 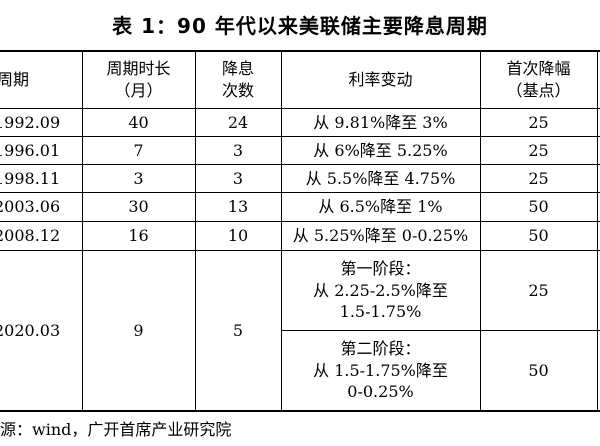 I want to click on cell-period: 2008.12, so click(x=30, y=236).